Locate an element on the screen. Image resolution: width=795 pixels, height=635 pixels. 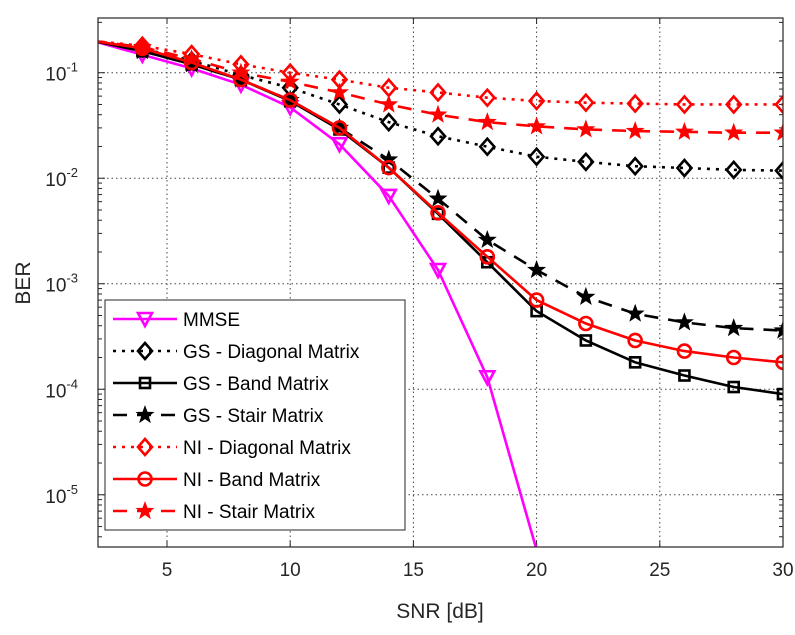
y-tick-label: 10⁻¹ is located at coordinates (61, 73).